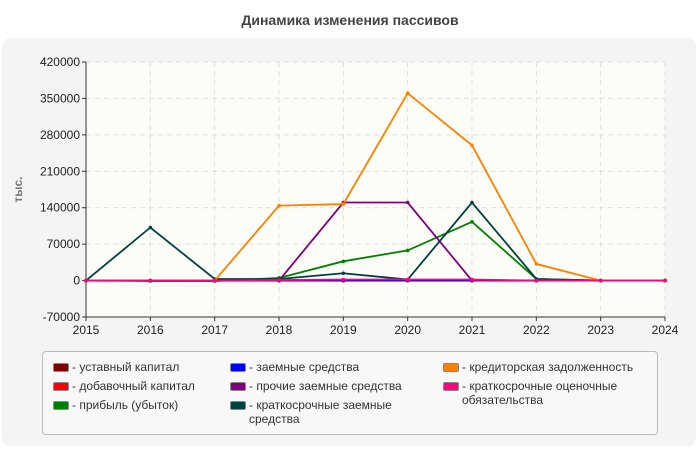  What do you see at coordinates (125, 405) in the screenshot?
I see `legend-label: - прибыль (убыток)` at bounding box center [125, 405].